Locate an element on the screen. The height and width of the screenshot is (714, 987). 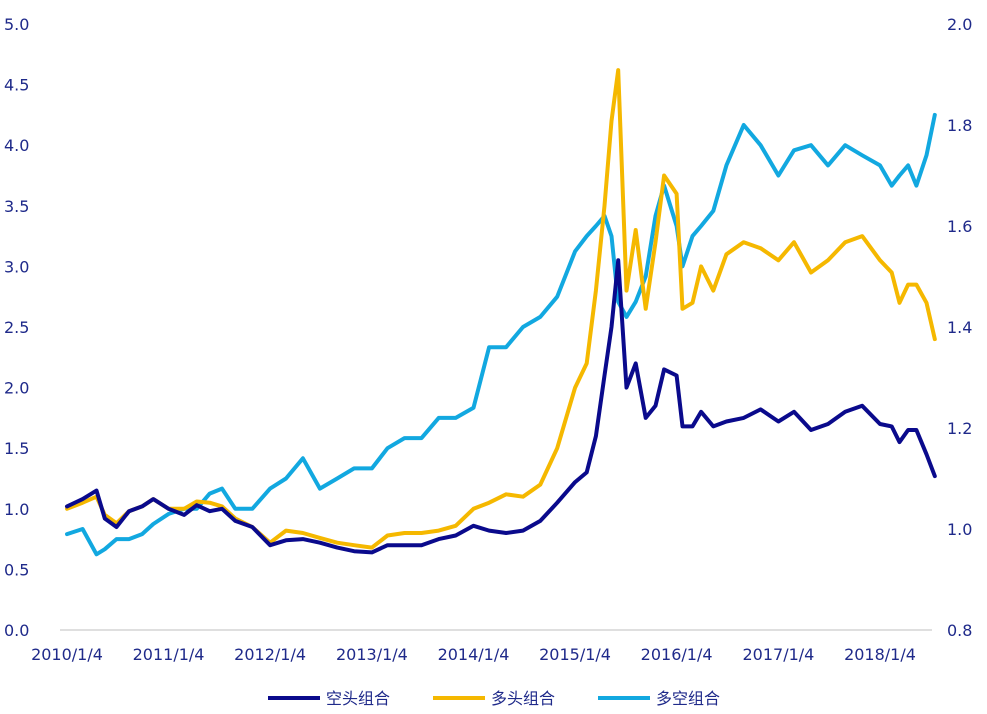
x-tick-label: 2016/1/4 is located at coordinates (677, 654).